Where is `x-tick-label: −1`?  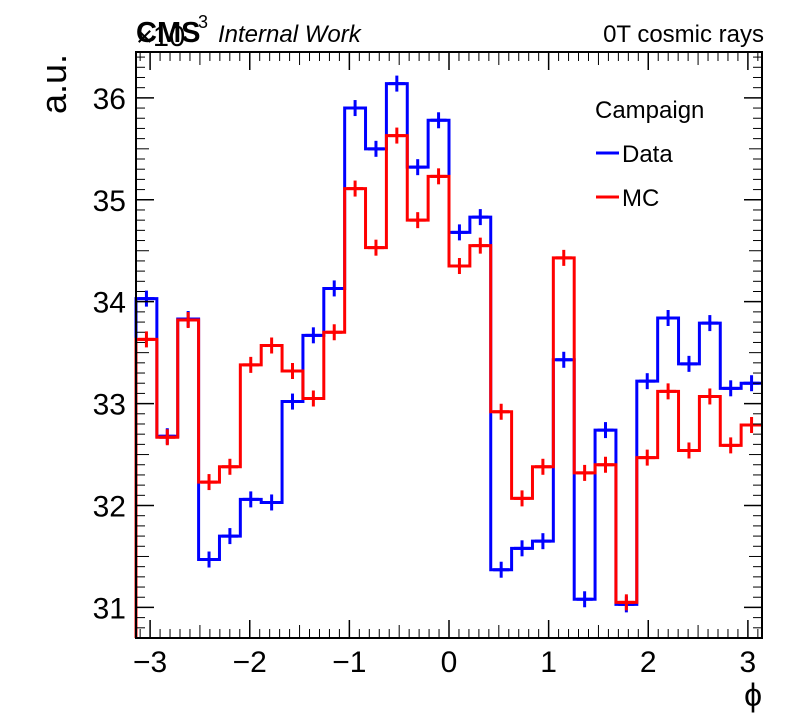
x-tick-label: −1 is located at coordinates (349, 662).